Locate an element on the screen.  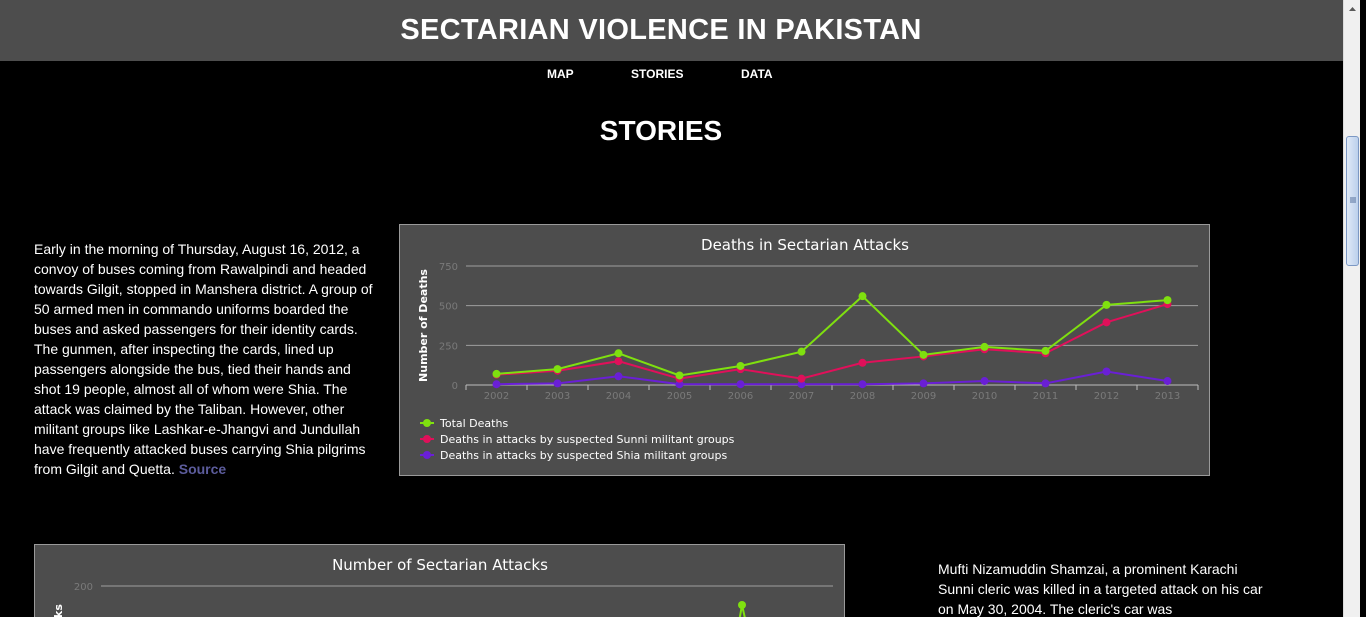
y-tick-label: 500 is located at coordinates (448, 307).